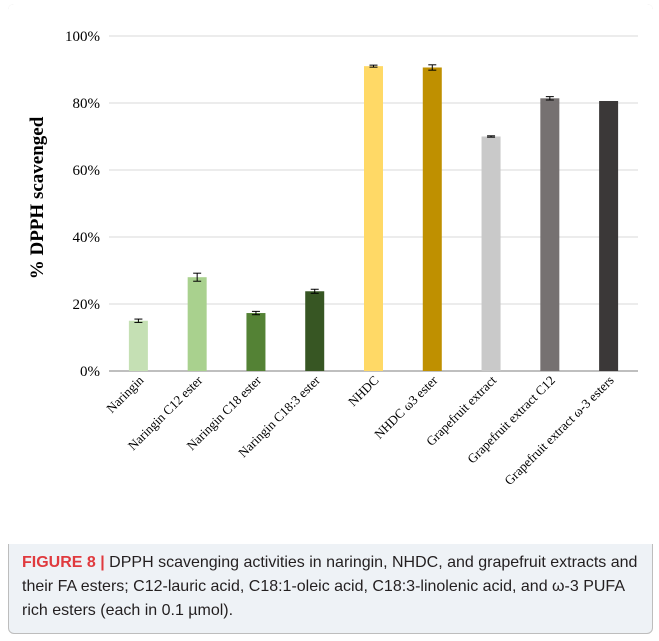 This screenshot has width=659, height=641. Describe the element at coordinates (558, 430) in the screenshot. I see `x-tick-label: Grapefruit extract ω-3 esters` at that location.